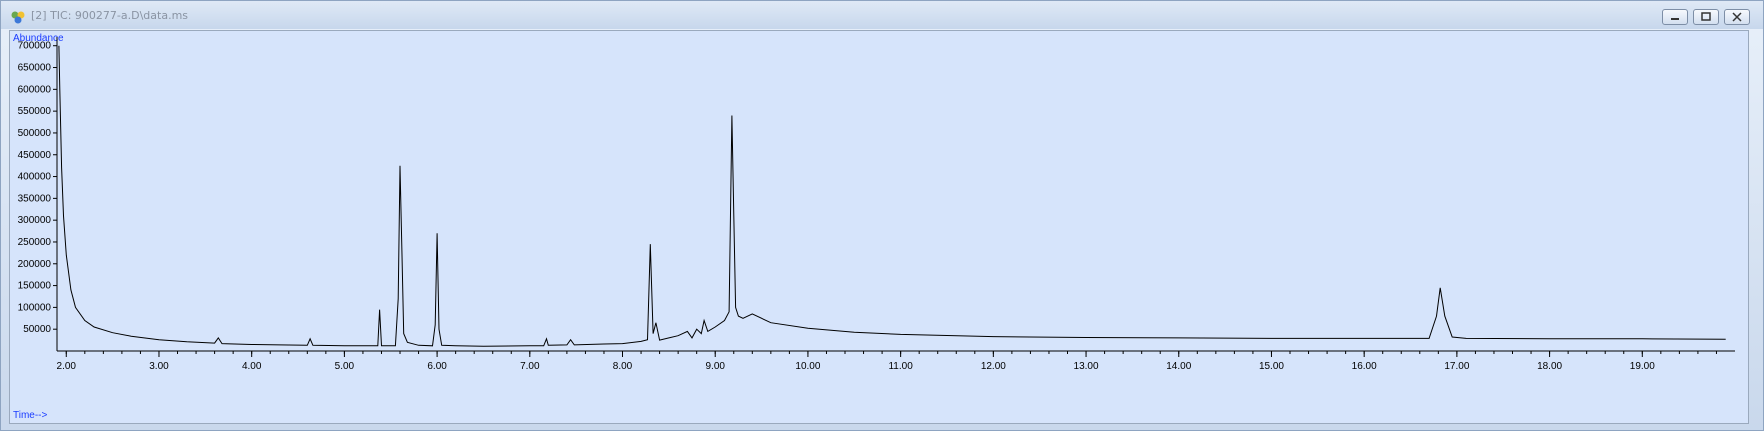  I want to click on y-tick-label: 200000, so click(35, 264).